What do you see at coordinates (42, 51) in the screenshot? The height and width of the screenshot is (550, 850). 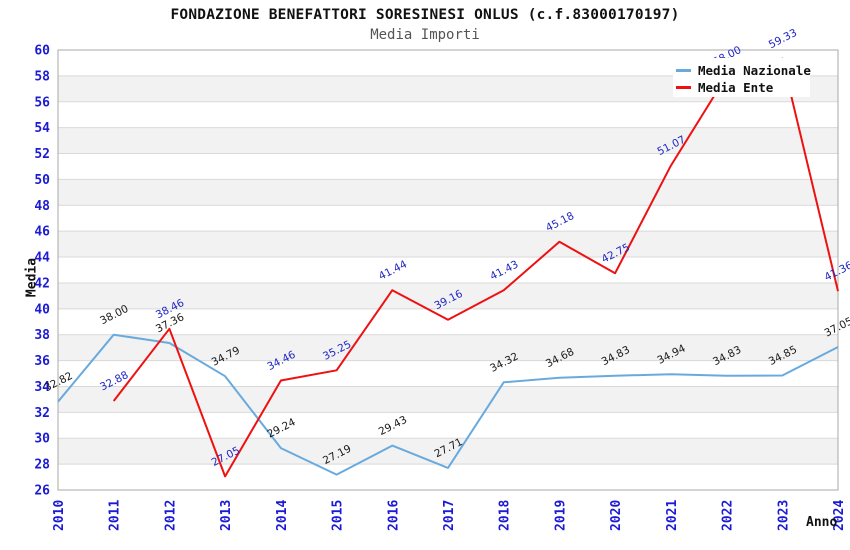 I see `svg-text: 60` at bounding box center [42, 51].